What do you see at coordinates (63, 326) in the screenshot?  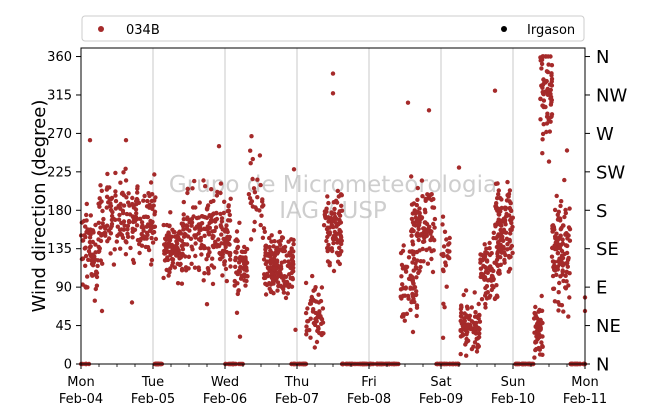 I see `y-tick-label: 45` at bounding box center [63, 326].